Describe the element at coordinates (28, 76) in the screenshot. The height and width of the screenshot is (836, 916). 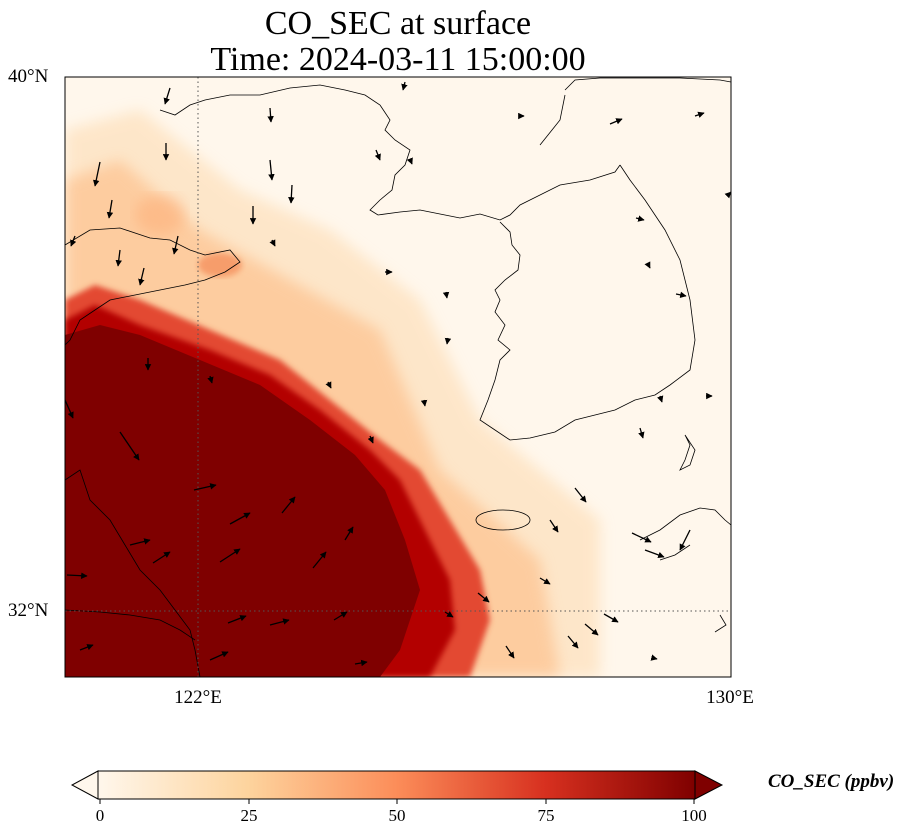
I see `lat-label-40n: 40°N` at that location.